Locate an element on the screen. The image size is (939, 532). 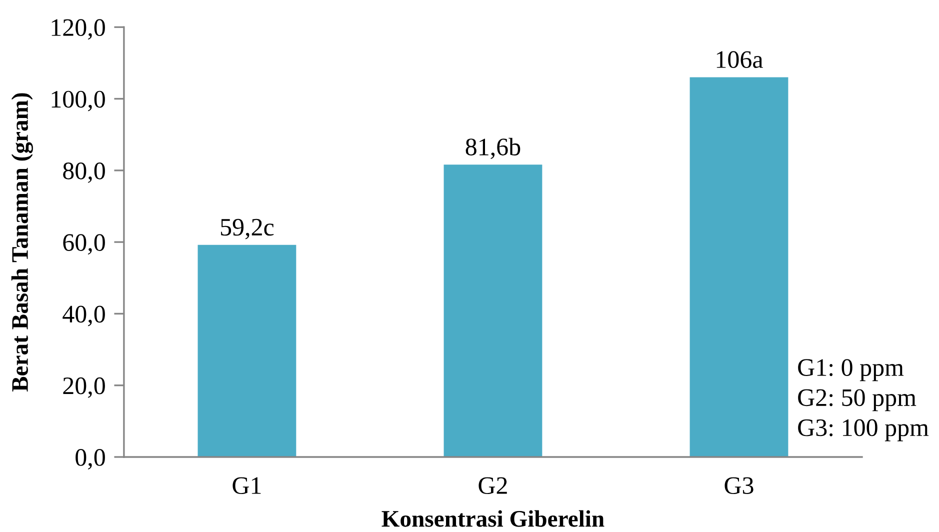
x-tick-label: G2 is located at coordinates (492, 485).